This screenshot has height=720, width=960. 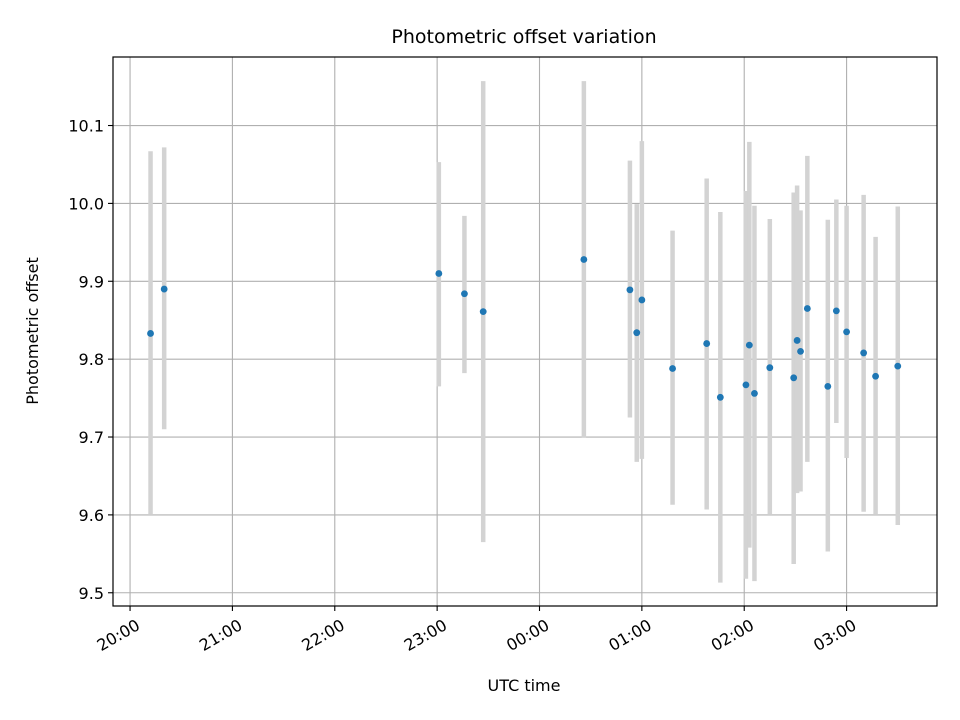 I want to click on y-tick-label: 10.0, so click(x=86, y=203).